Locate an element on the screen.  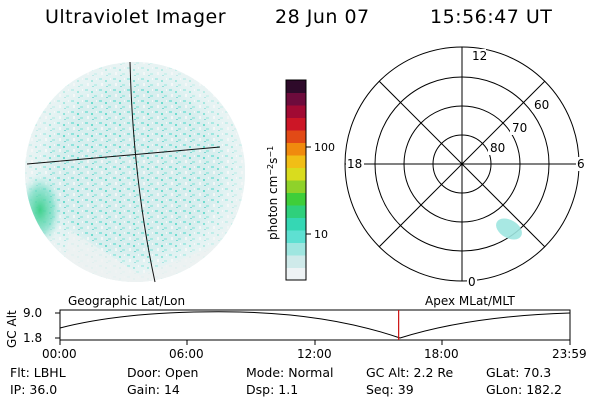
orbit-plot-frame is located at coordinates (315, 325).